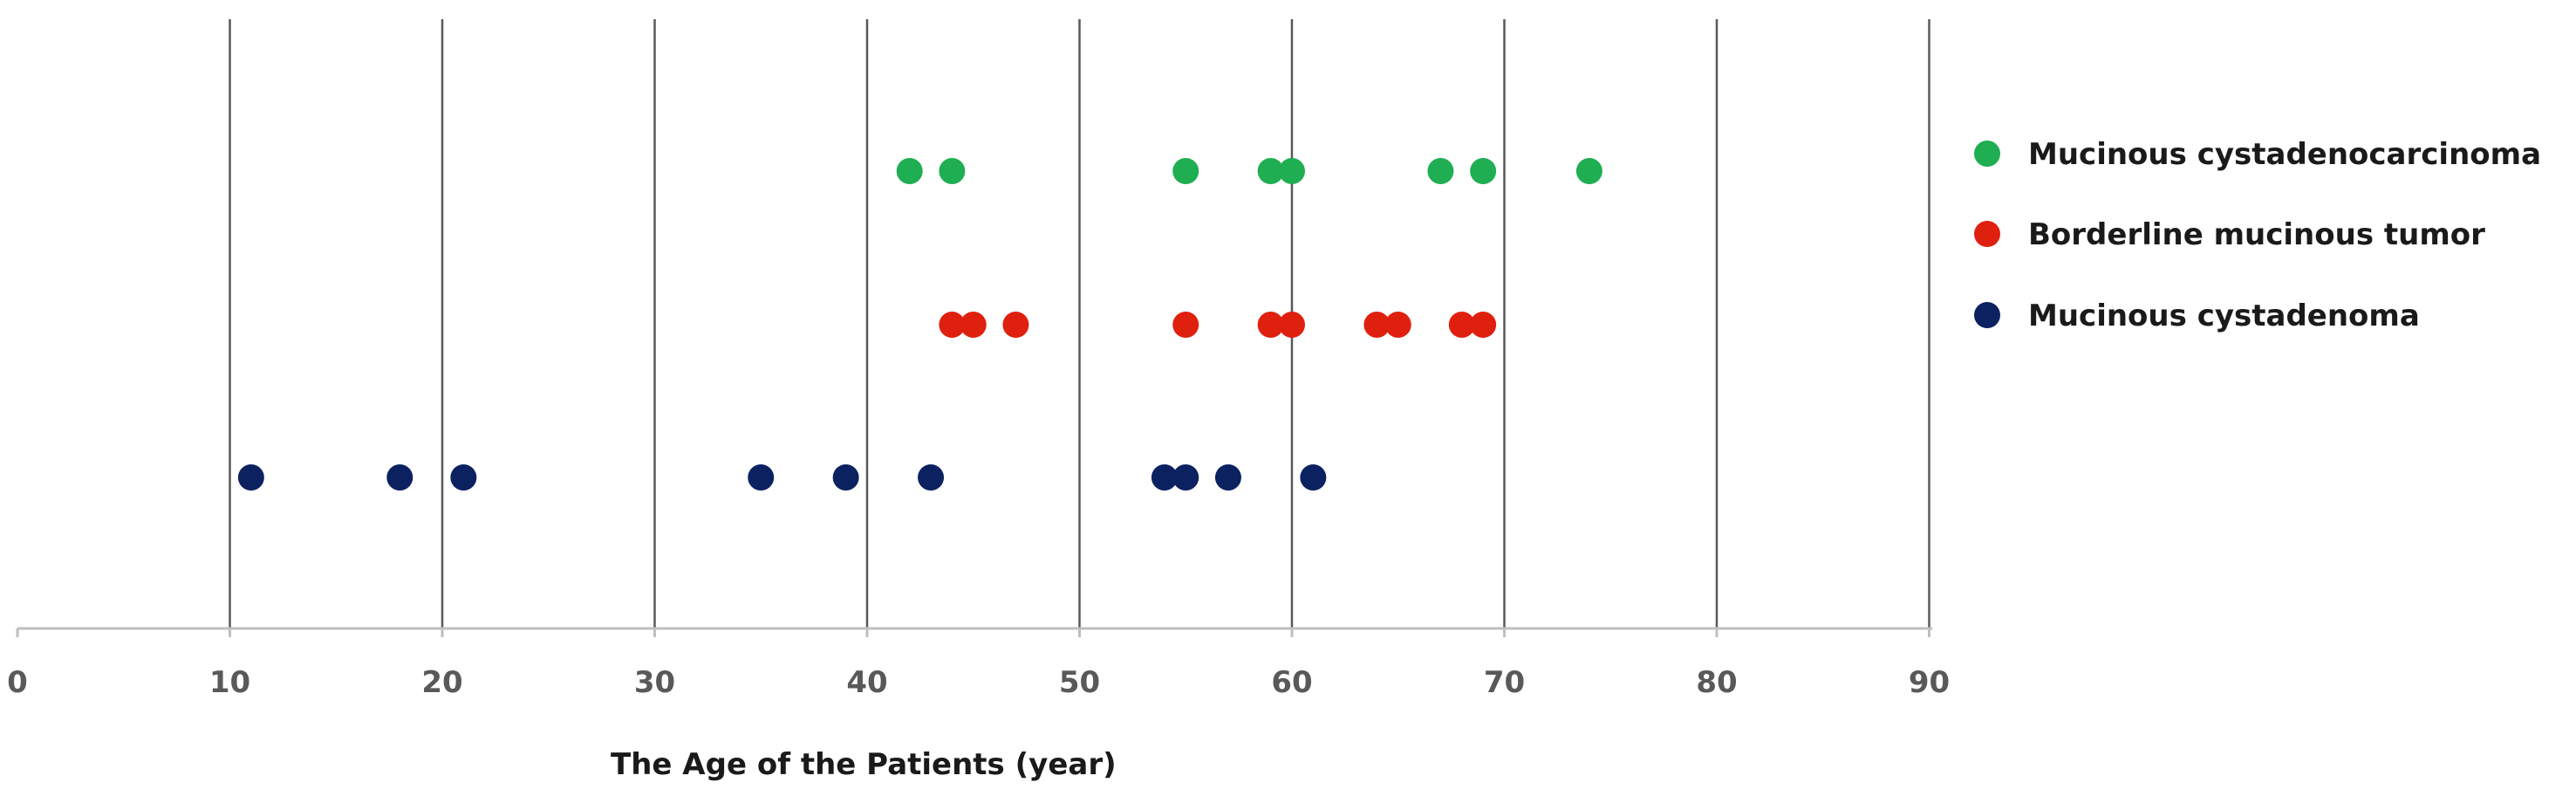  What do you see at coordinates (17, 682) in the screenshot?
I see `x-tick-label: 0` at bounding box center [17, 682].